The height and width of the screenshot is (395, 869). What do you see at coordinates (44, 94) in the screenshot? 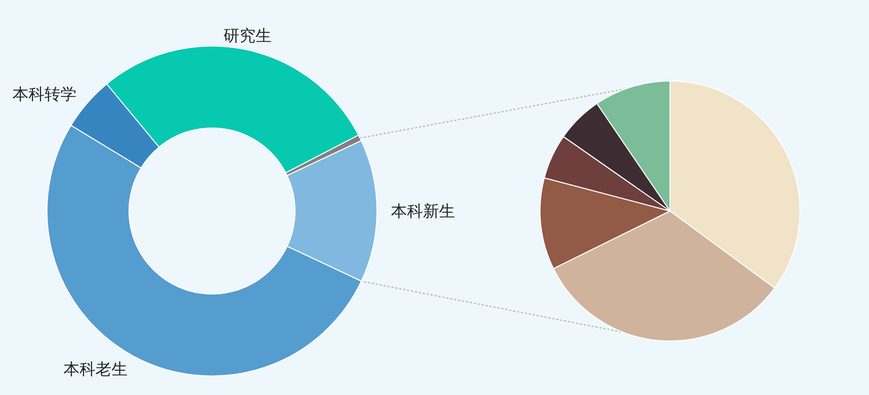
I see `slice-label: 本科转学` at bounding box center [44, 94].